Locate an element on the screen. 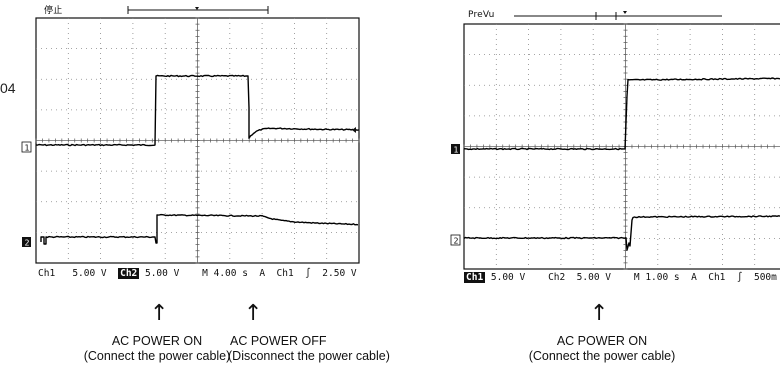  readout-ch1-chip: Ch1 is located at coordinates (475, 277).